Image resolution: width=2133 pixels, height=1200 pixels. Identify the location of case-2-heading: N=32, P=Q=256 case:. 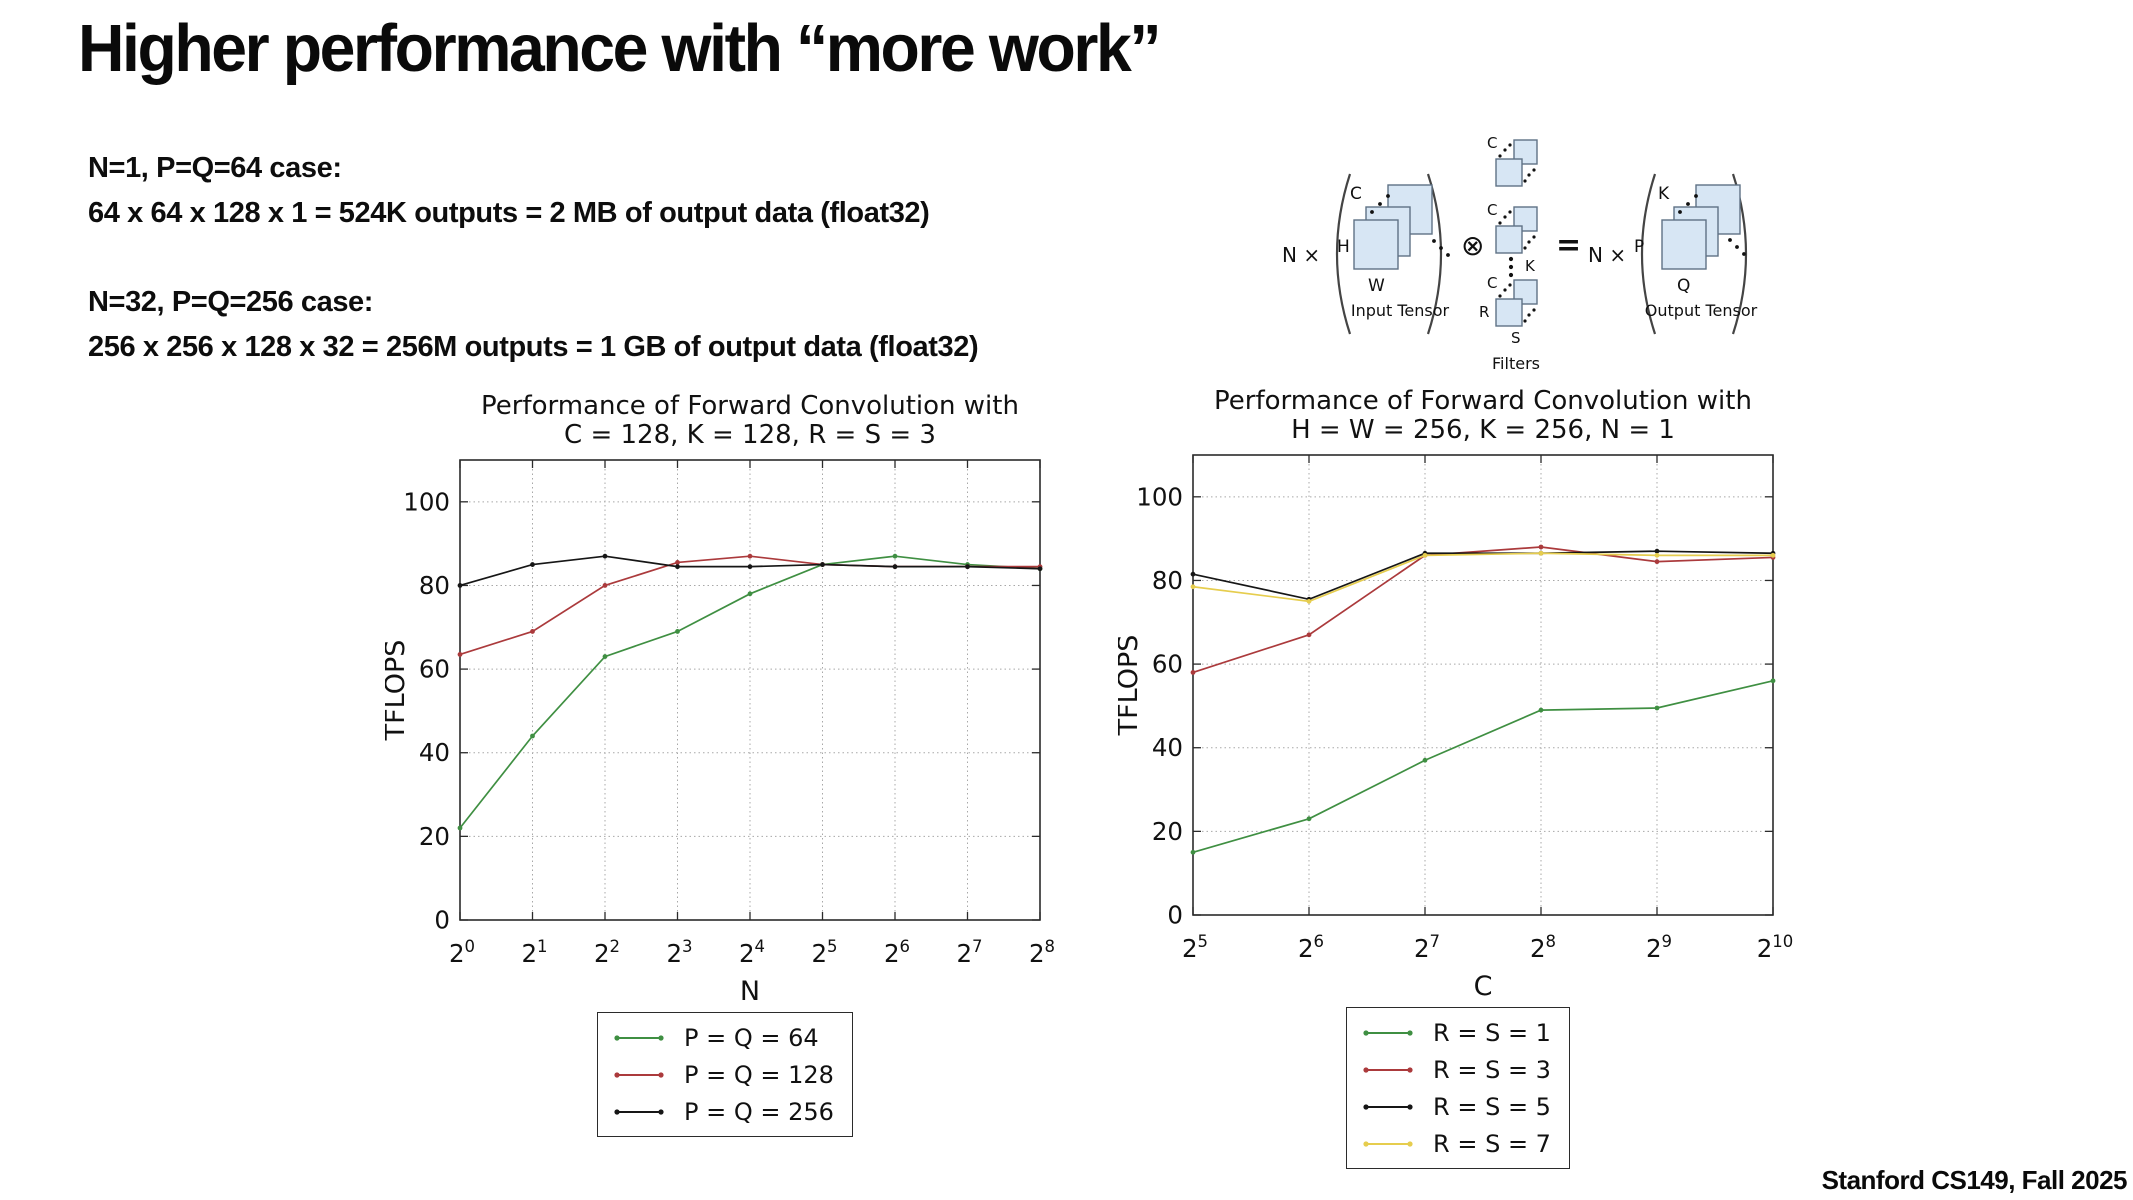
(231, 302).